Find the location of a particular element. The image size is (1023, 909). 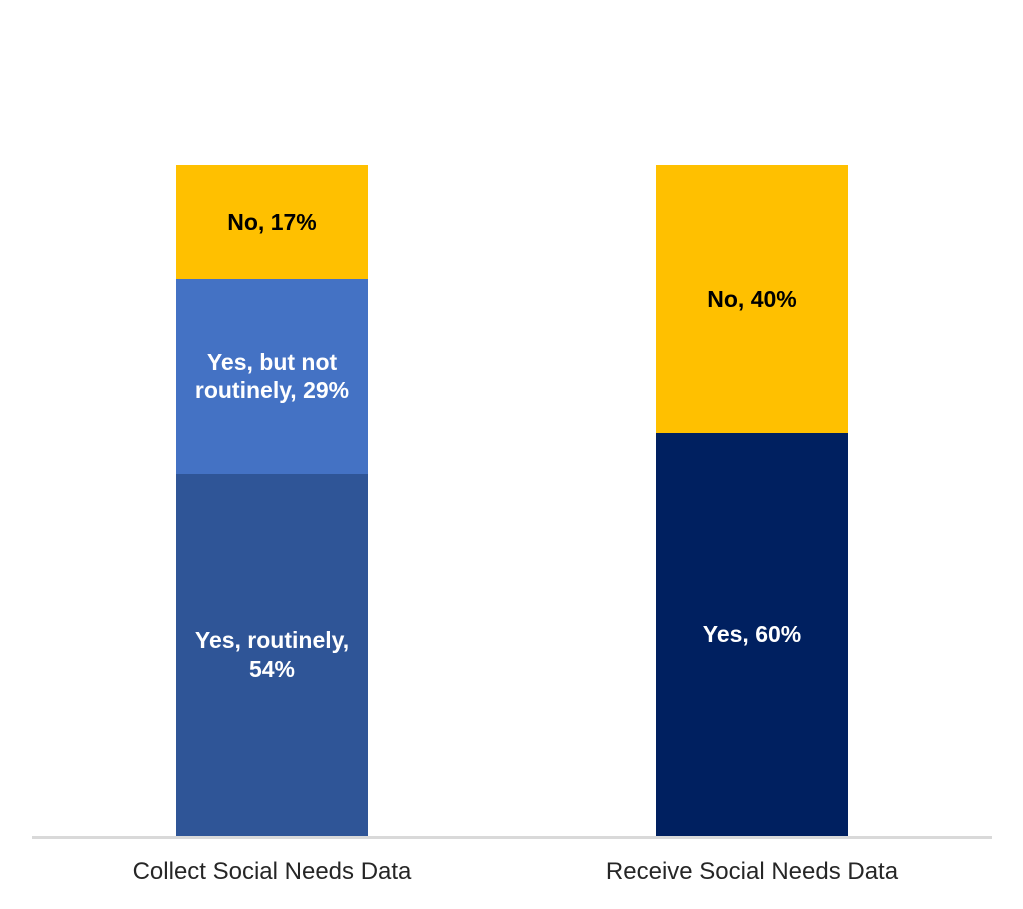

segment-data-label: Yes, but not routinely, 29% is located at coordinates (272, 376).